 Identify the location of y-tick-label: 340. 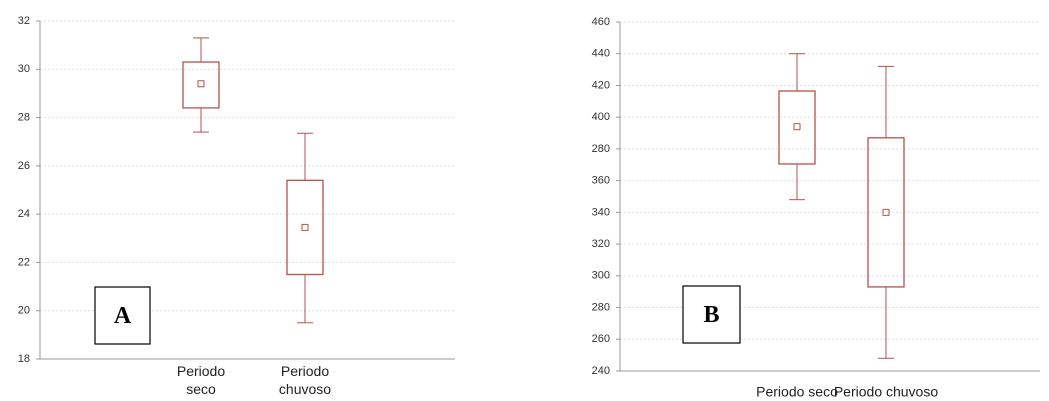
(601, 212).